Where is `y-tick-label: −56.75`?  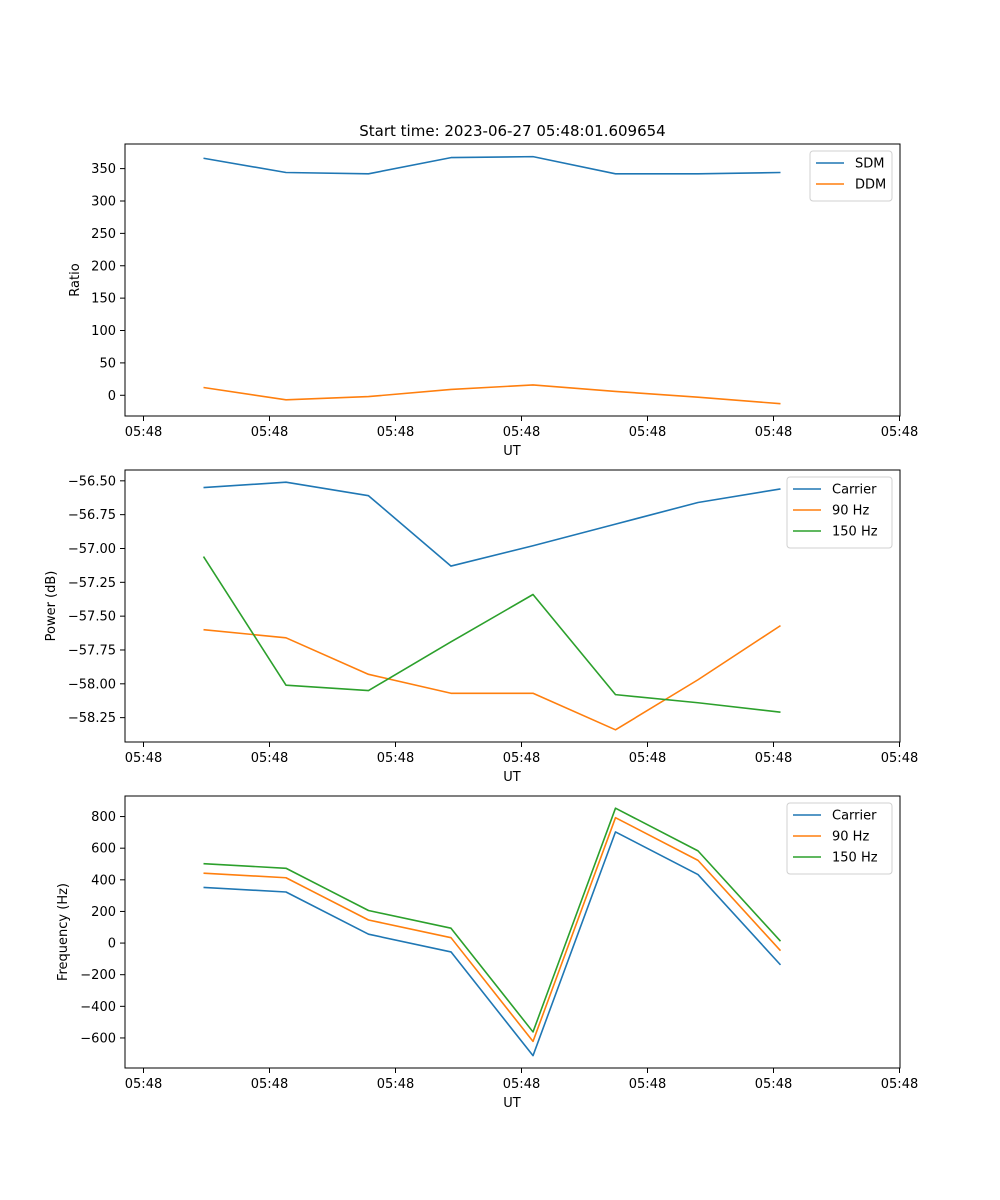
y-tick-label: −56.75 is located at coordinates (92, 515).